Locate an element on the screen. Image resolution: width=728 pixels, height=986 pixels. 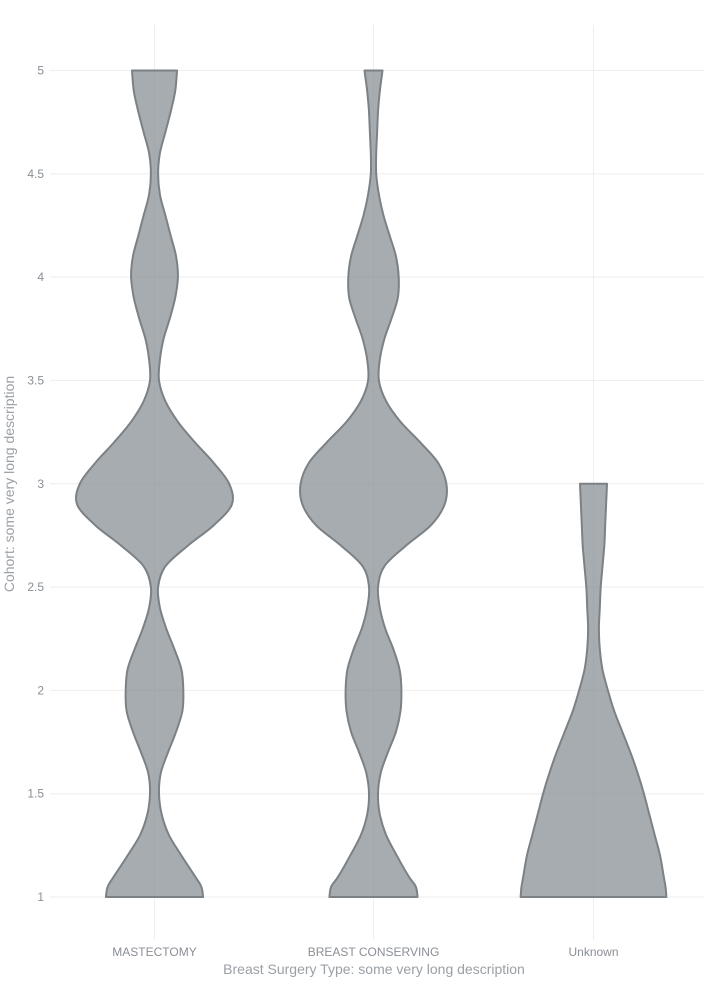
y-tick-label: 1 is located at coordinates (40, 897).